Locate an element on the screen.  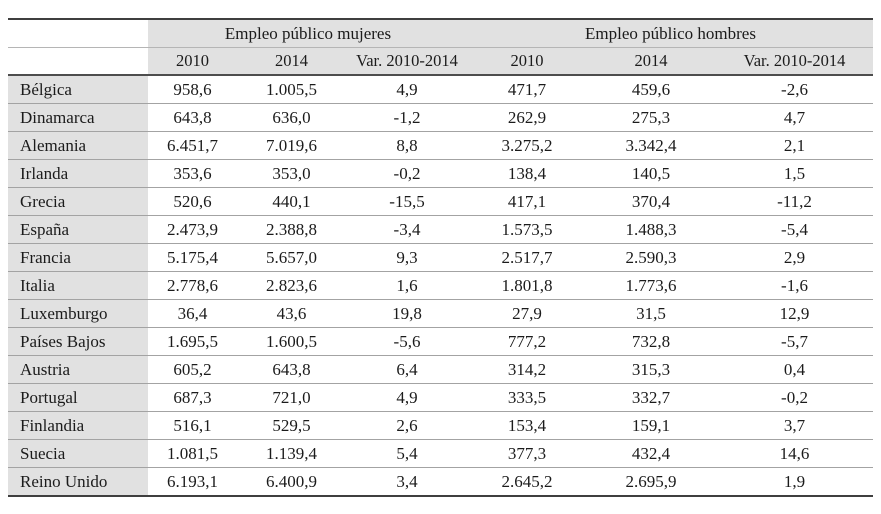
table-row: Grecia 520,6 440,1 -15,5 417,1 370,4 -11,2 is located at coordinates (440, 201).